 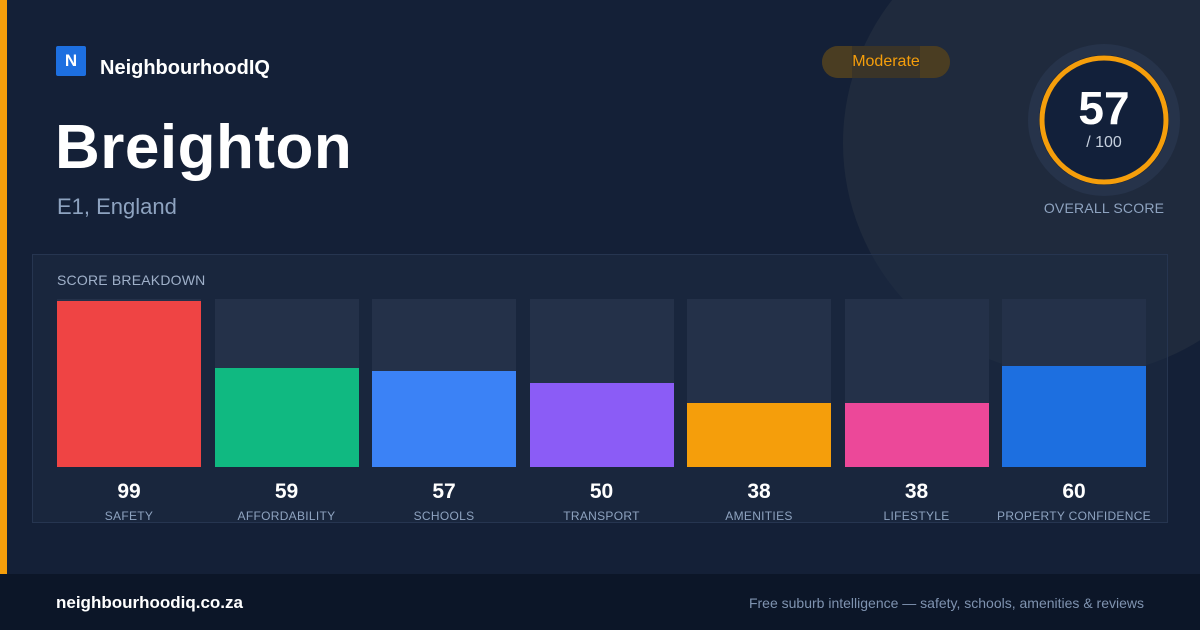 What do you see at coordinates (286, 516) in the screenshot?
I see `score-bar-label: AFFORDABILITY` at bounding box center [286, 516].